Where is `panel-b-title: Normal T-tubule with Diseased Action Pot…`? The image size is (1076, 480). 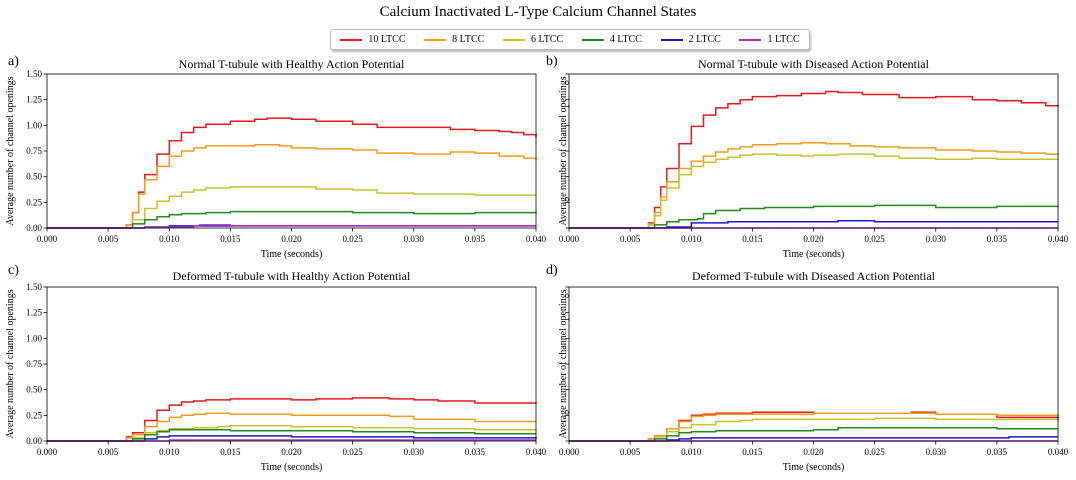
panel-b-title: Normal T-tubule with Diseased Action Pot… is located at coordinates (813, 64).